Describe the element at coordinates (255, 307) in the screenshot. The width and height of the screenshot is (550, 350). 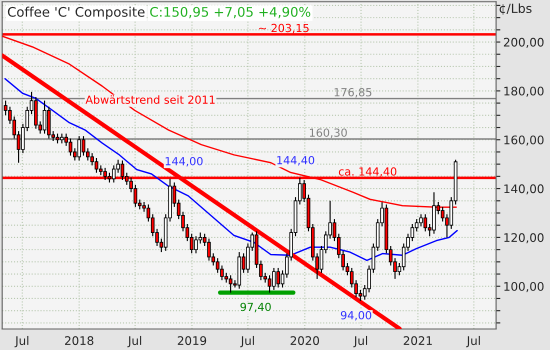
I see `annotation: 97,40` at that location.